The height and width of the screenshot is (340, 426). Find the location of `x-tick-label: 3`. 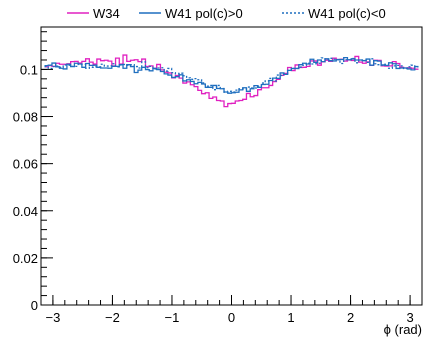

x-tick-label: 3 is located at coordinates (409, 317).